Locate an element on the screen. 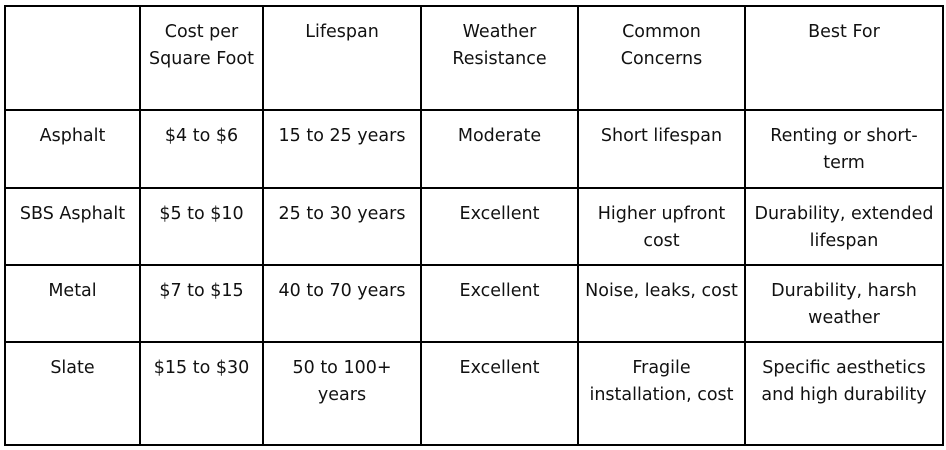 The height and width of the screenshot is (450, 946). row-header: SBS Asphalt is located at coordinates (72, 226).